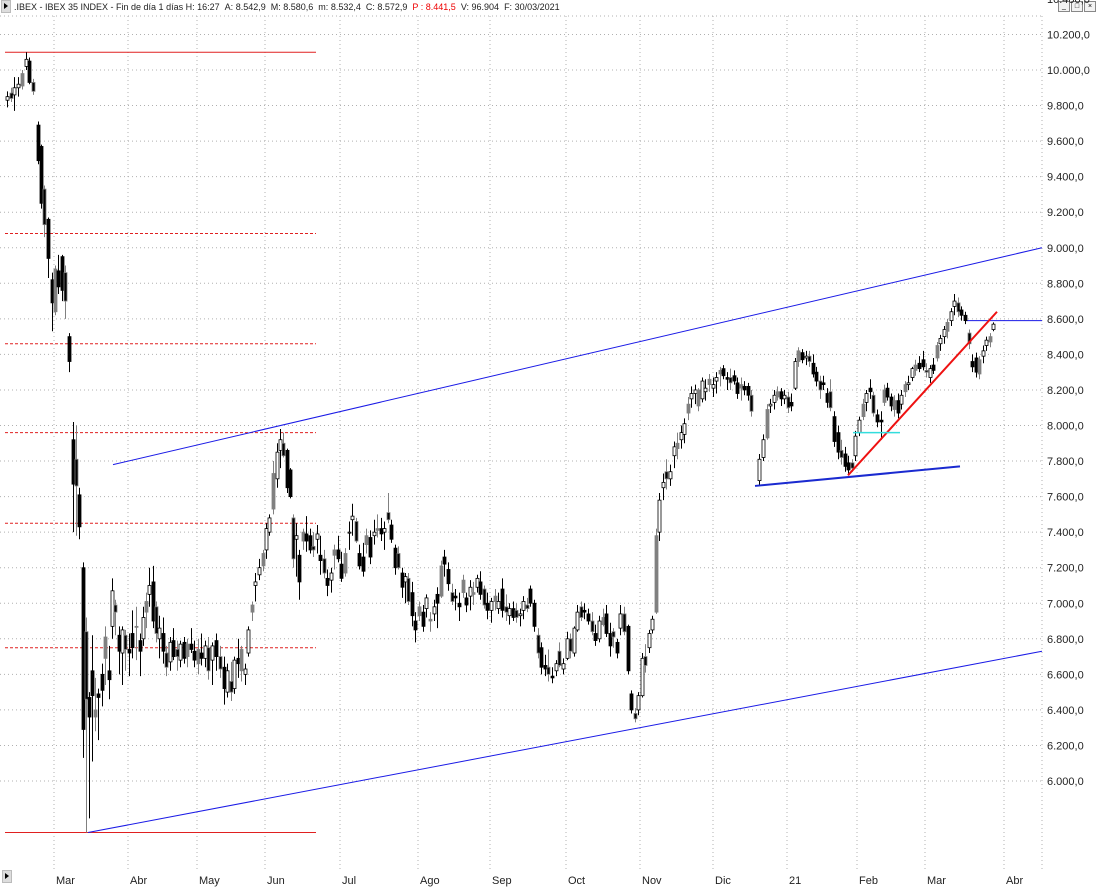  I want to click on high-label: M:, so click(275, 7).